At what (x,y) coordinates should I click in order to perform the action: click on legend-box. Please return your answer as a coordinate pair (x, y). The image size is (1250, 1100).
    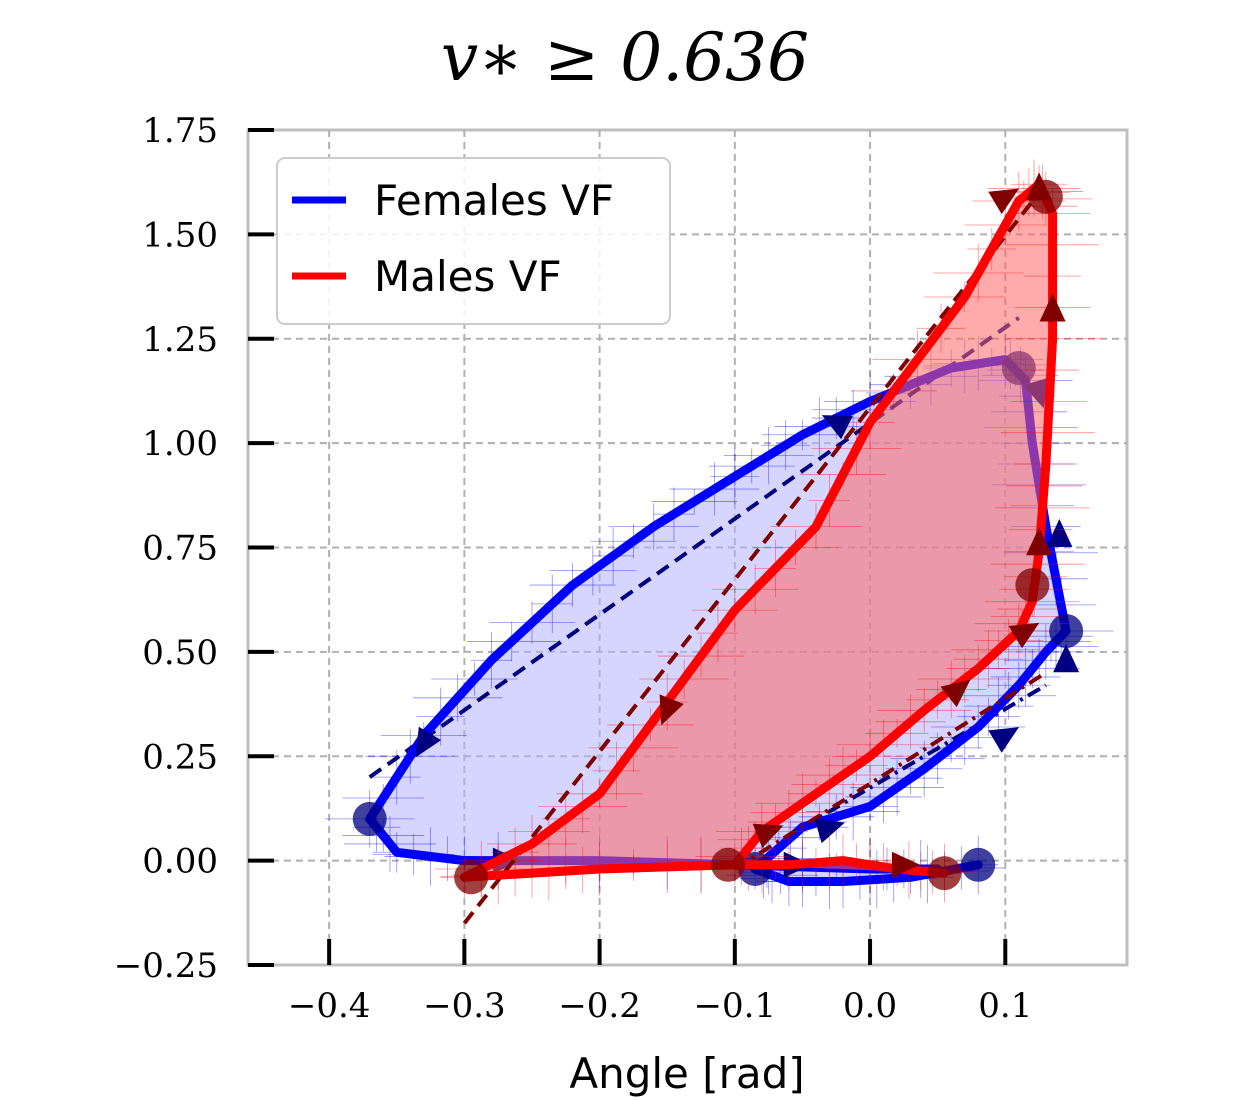
    Looking at the image, I should click on (473, 241).